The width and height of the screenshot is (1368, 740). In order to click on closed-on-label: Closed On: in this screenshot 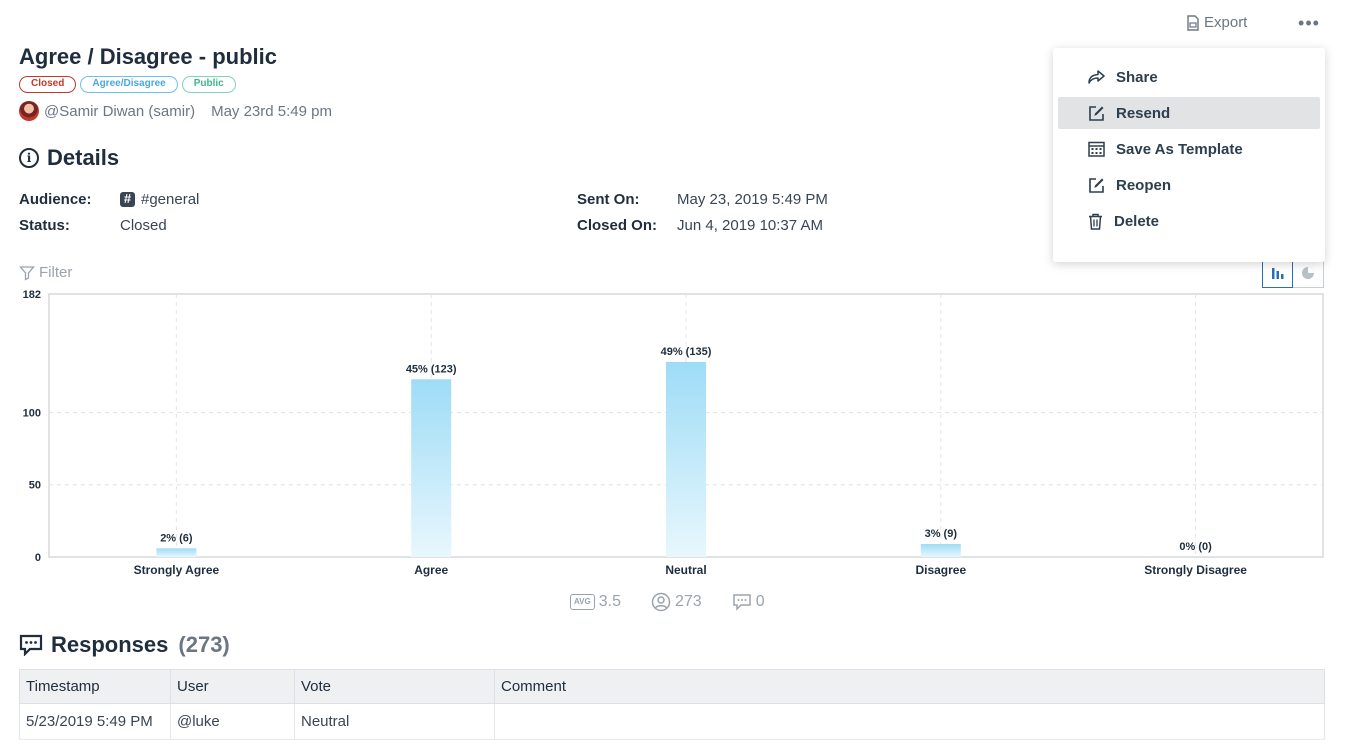, I will do `click(617, 225)`.